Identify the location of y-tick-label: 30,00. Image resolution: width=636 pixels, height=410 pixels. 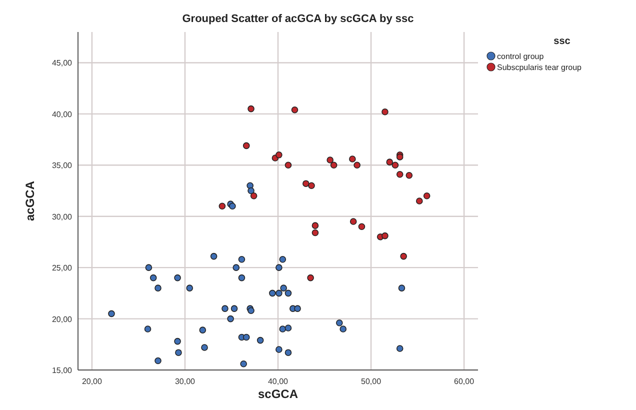
(62, 217).